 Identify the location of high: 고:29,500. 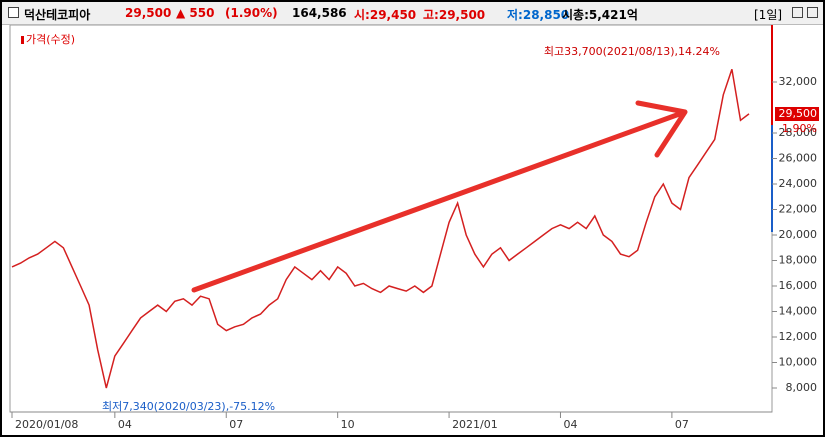
(454, 15).